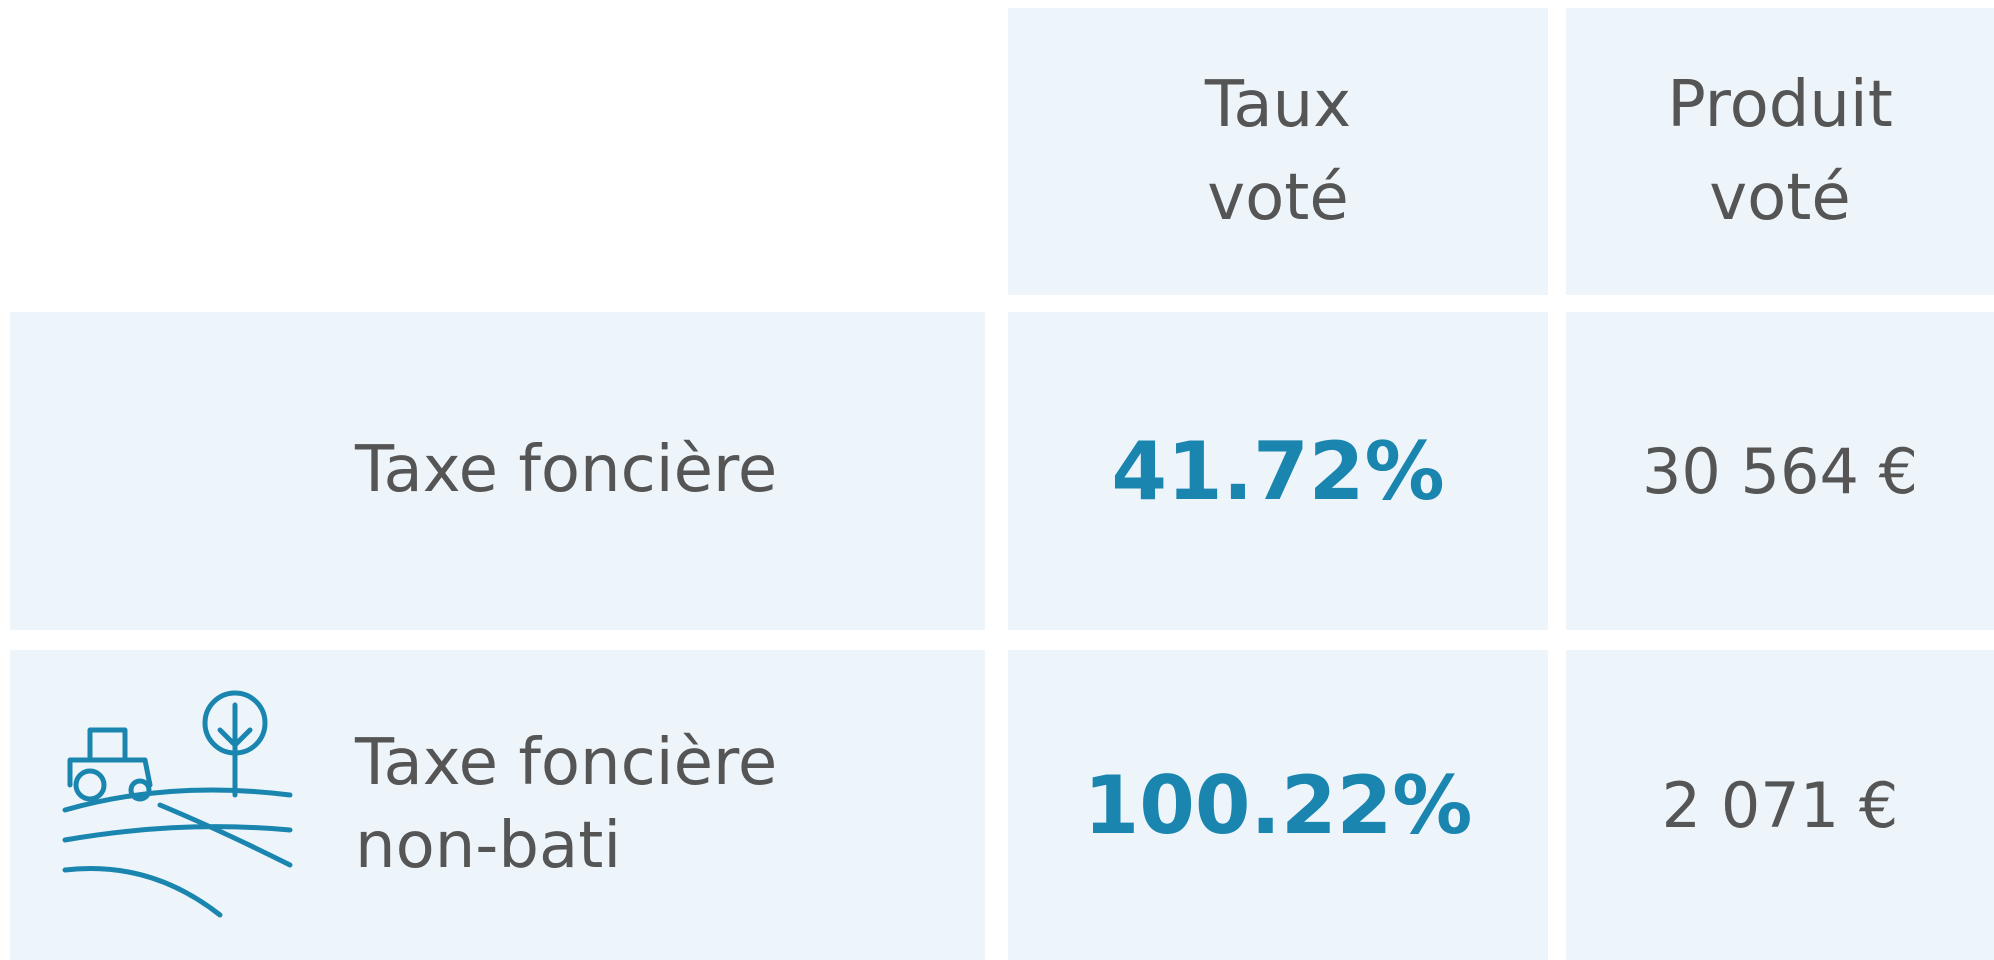  I want to click on row-label: Taxe foncière, so click(566, 470).